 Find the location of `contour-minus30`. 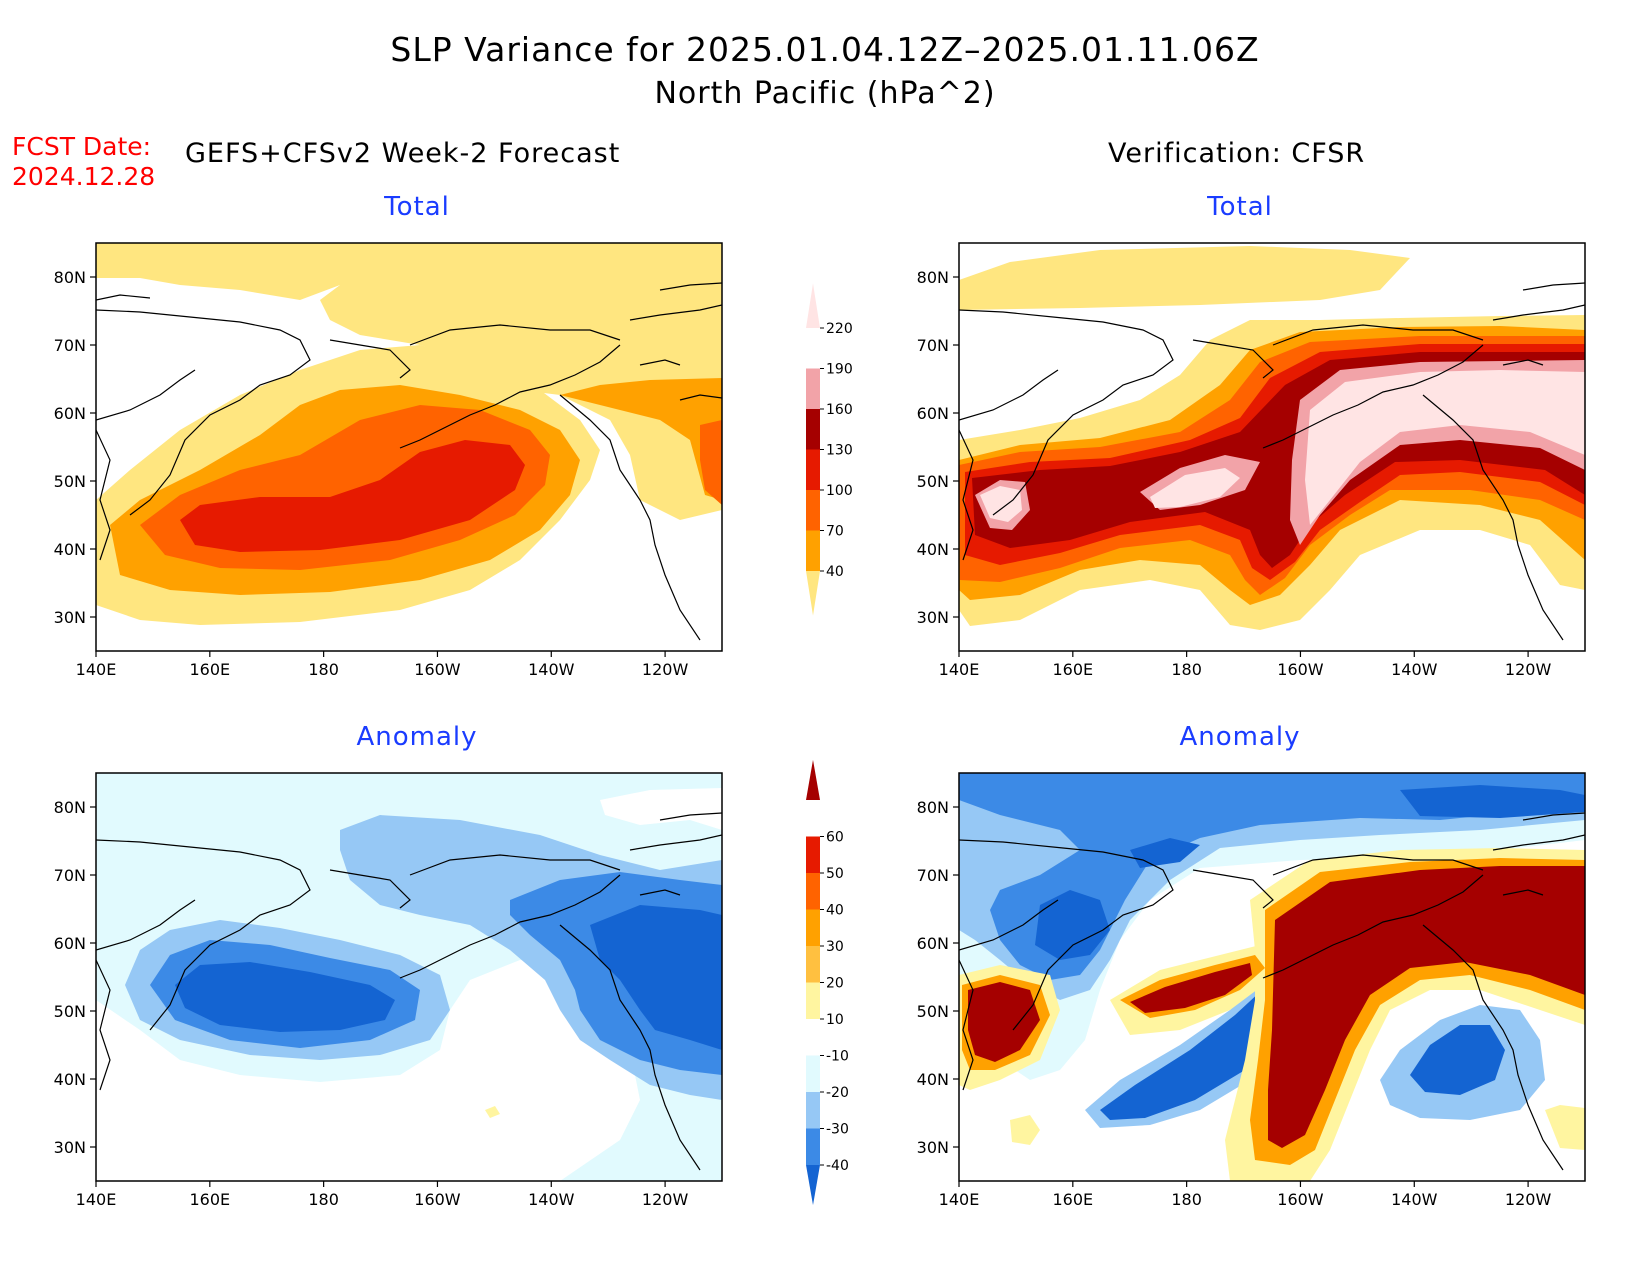

contour-minus30 is located at coordinates (1272, 876).